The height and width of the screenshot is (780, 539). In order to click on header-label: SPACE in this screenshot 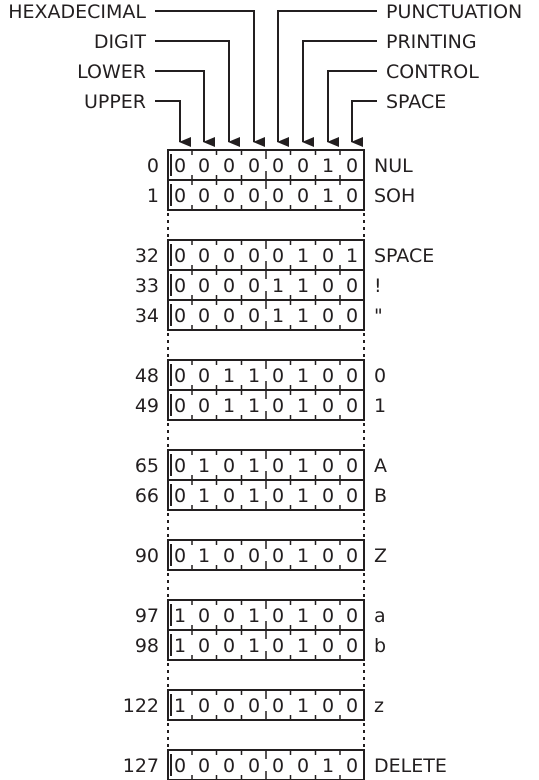, I will do `click(416, 102)`.